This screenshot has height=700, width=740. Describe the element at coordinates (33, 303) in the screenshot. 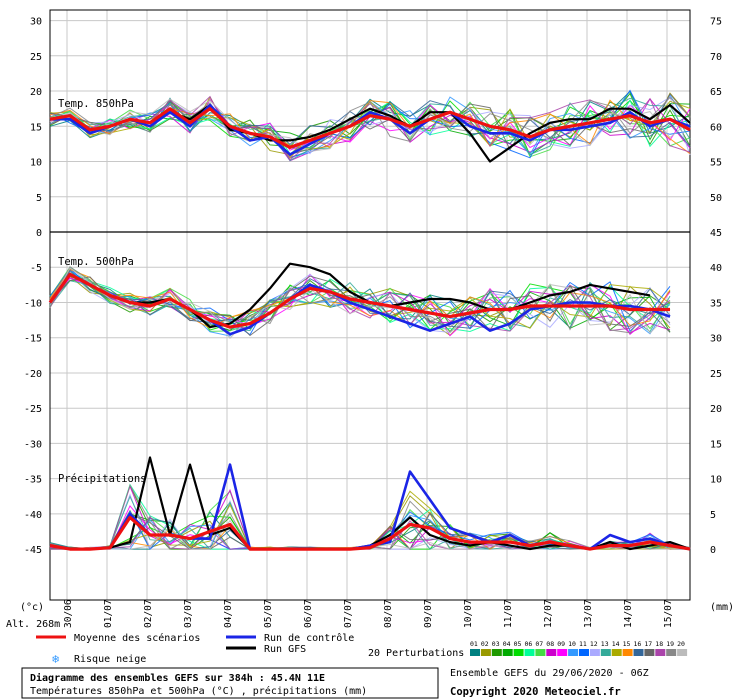

I see `left-tick-label: -10` at that location.